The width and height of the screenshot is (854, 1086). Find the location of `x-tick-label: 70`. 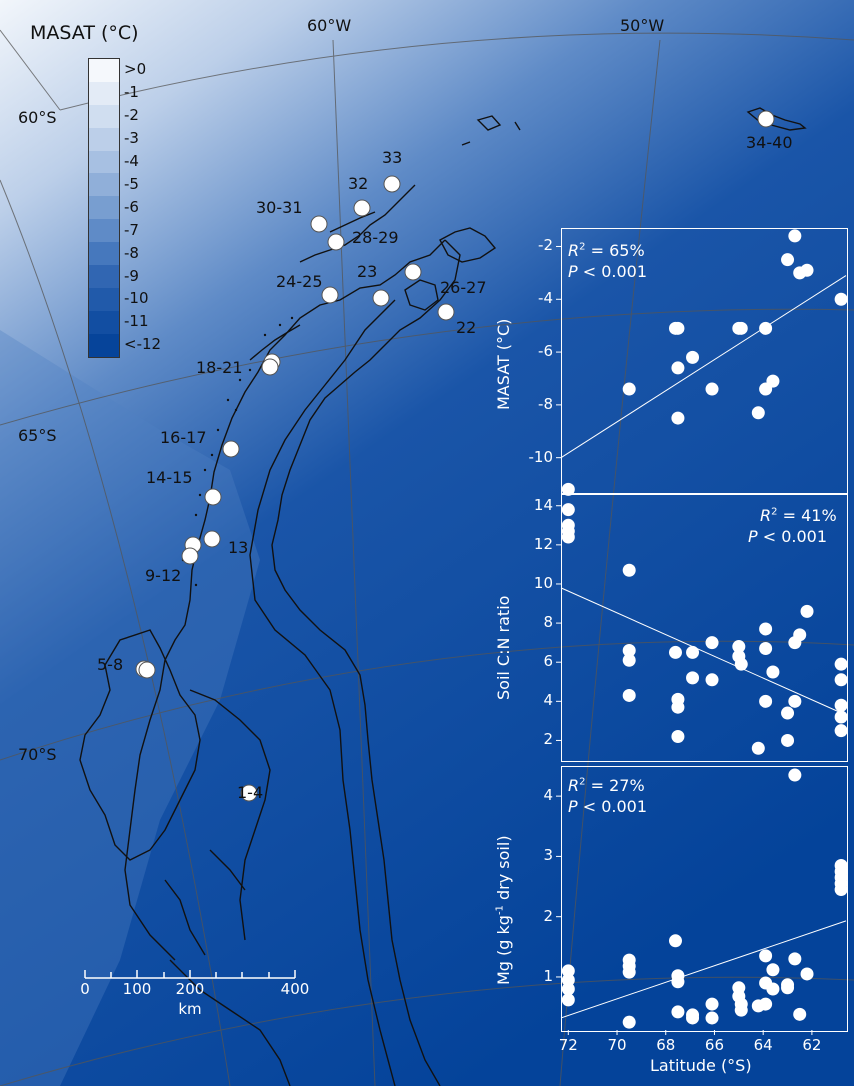

x-tick-label: 70 is located at coordinates (617, 1045).